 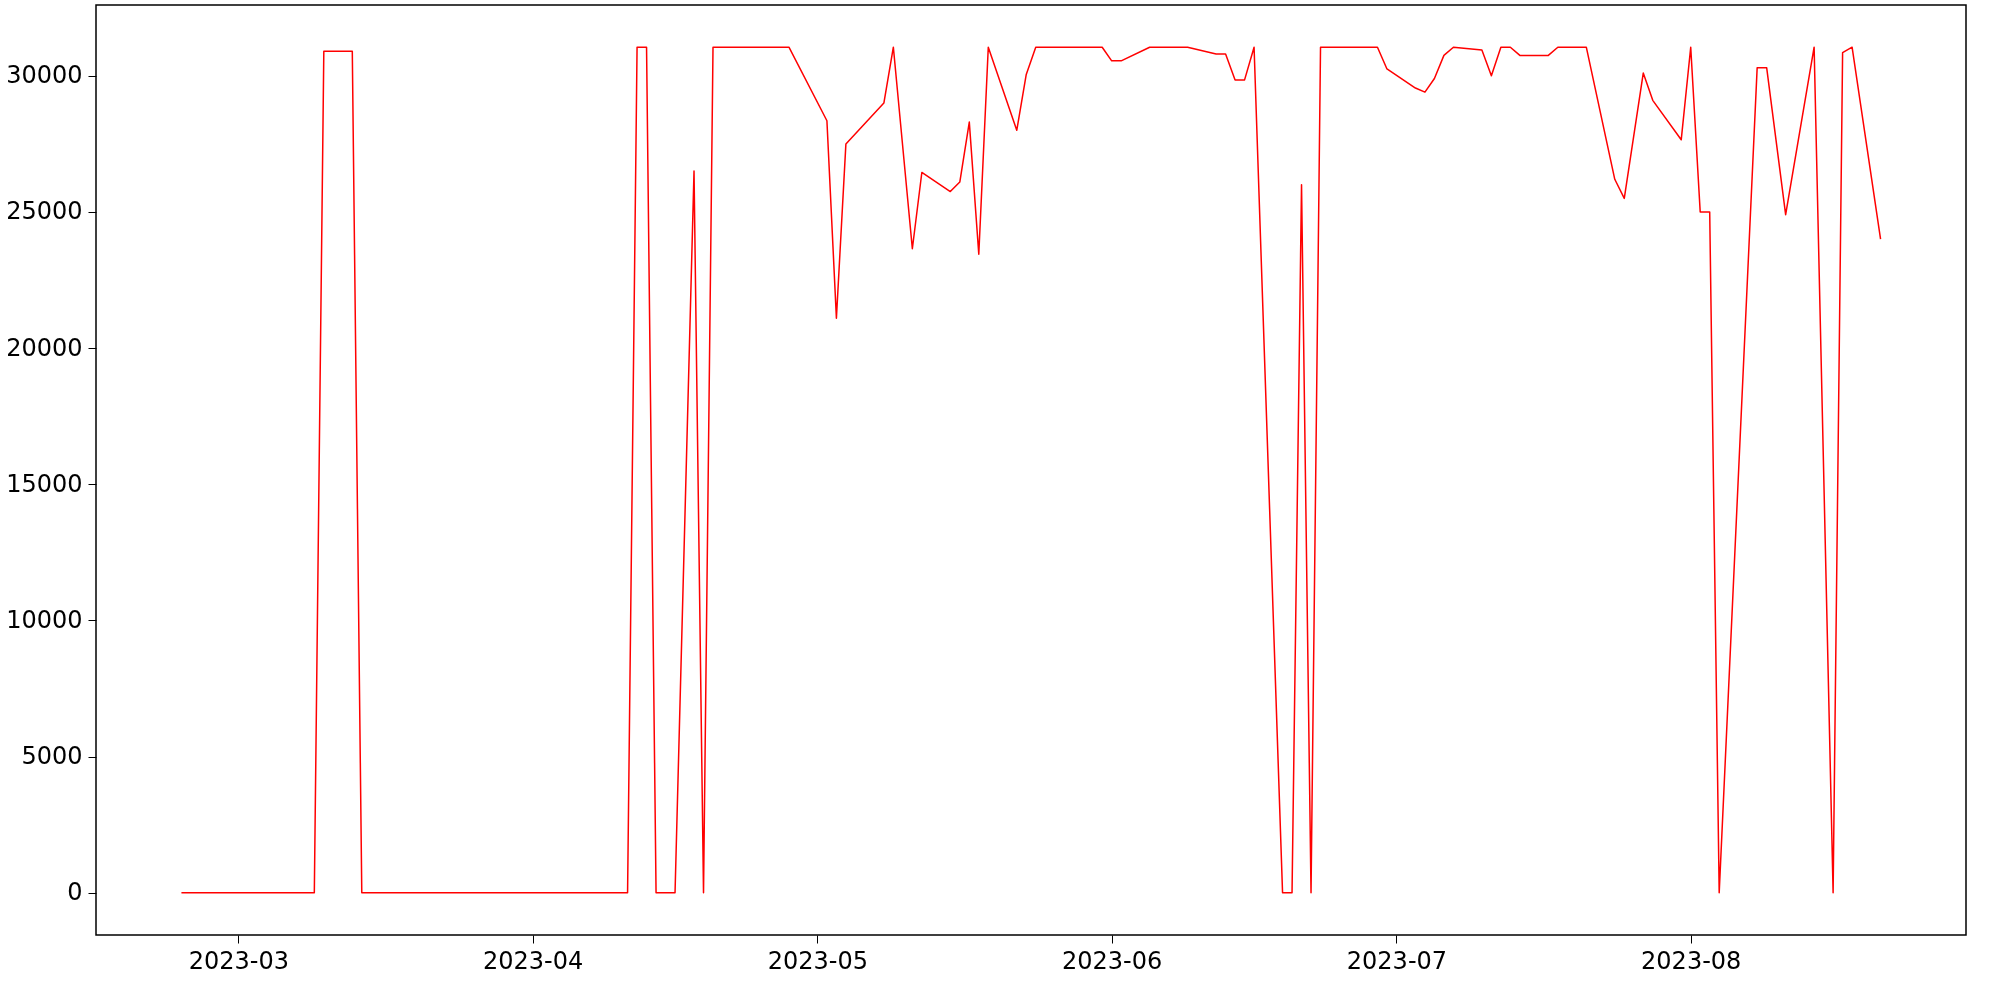 What do you see at coordinates (1397, 960) in the screenshot?
I see `x-tick-label: 2023-07` at bounding box center [1397, 960].